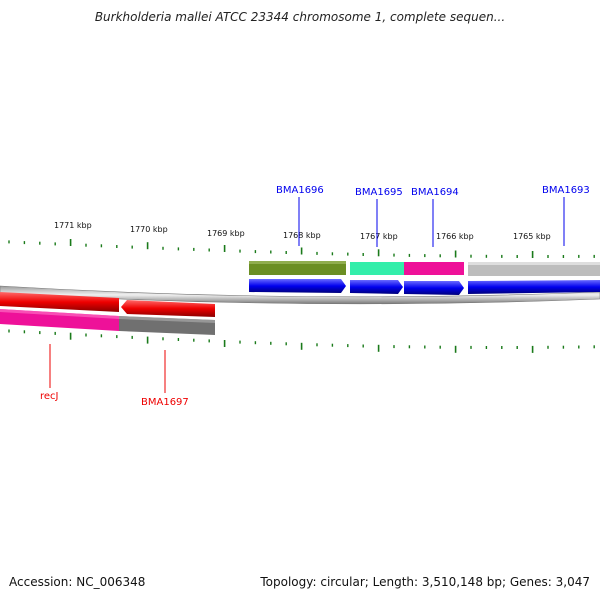 The height and width of the screenshot is (600, 600). Describe the element at coordinates (301, 248) in the screenshot. I see `tick-marks-top` at that location.